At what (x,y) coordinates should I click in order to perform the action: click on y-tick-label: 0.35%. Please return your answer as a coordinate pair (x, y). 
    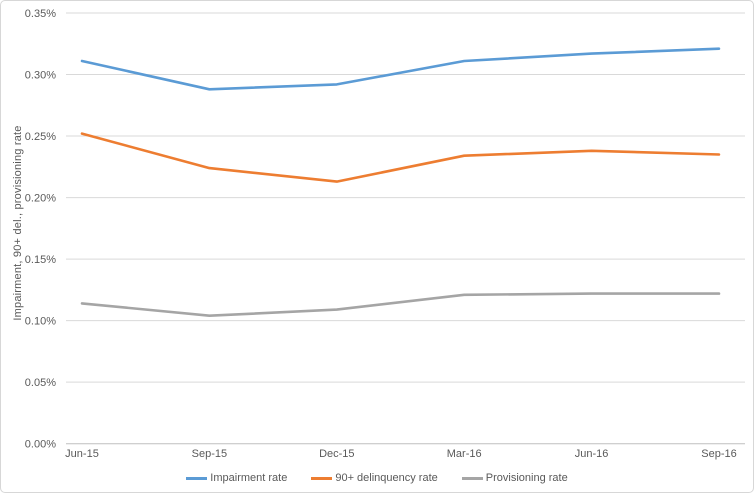
    Looking at the image, I should click on (40, 14).